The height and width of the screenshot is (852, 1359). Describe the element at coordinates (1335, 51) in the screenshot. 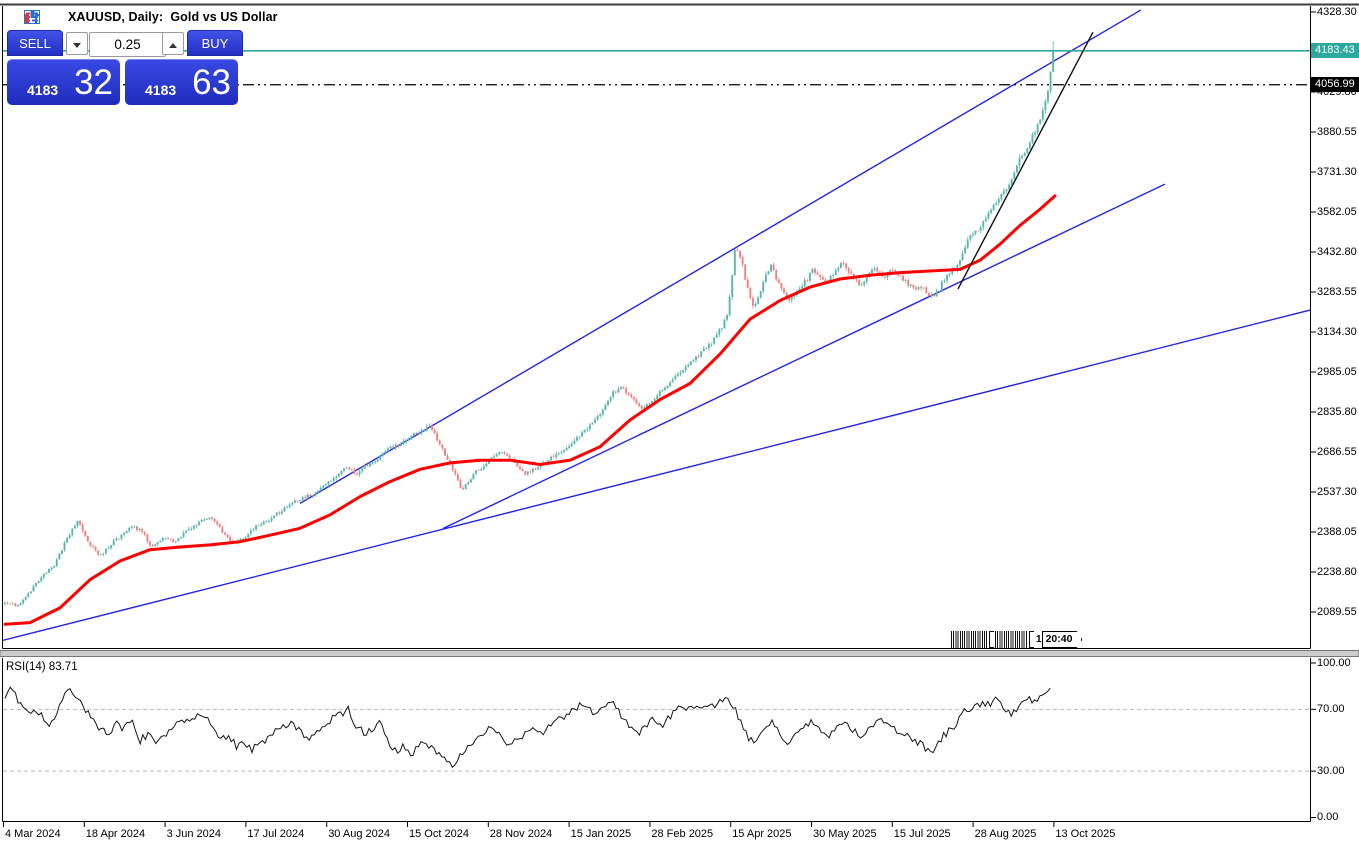

I see `ask-price-badge: 4183.43` at that location.